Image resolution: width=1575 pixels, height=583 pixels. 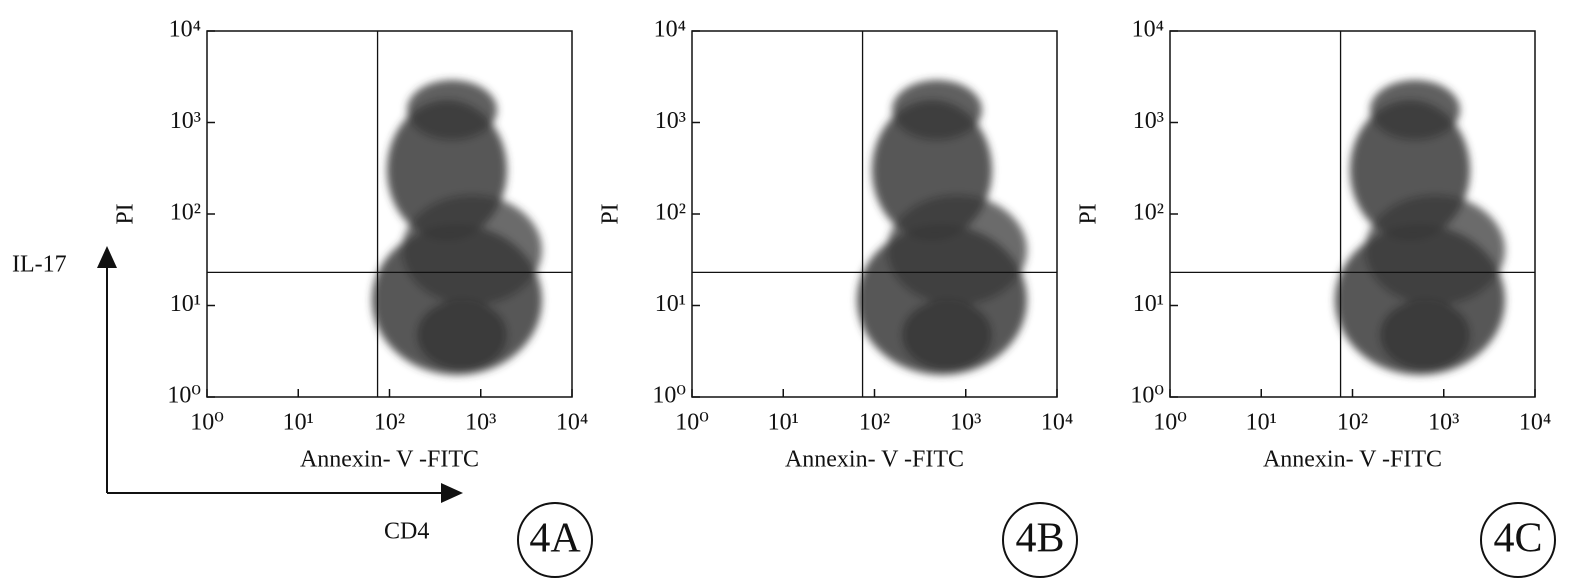 I want to click on panel-label: 4B, so click(x=1039, y=539).